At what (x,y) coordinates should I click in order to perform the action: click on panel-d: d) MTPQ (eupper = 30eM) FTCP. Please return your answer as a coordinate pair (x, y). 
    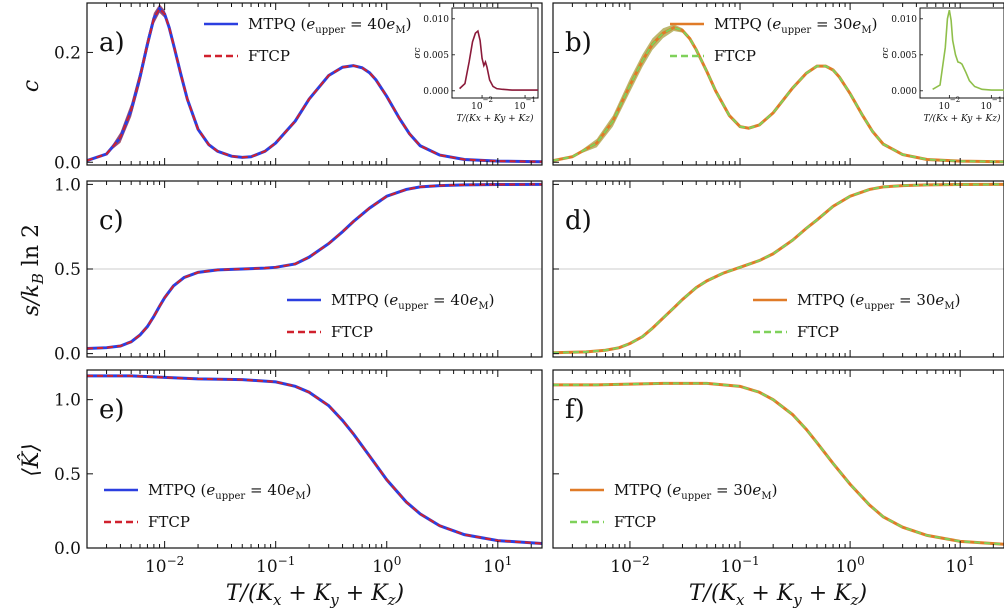
    Looking at the image, I should click on (778, 269).